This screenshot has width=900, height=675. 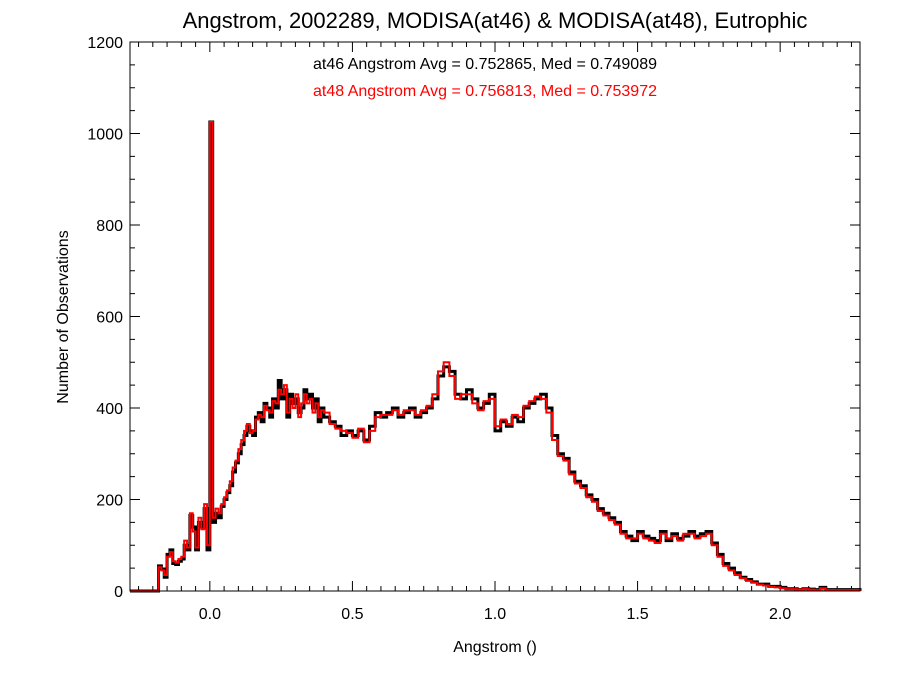 What do you see at coordinates (780, 614) in the screenshot?
I see `x-tick-label: 2.0` at bounding box center [780, 614].